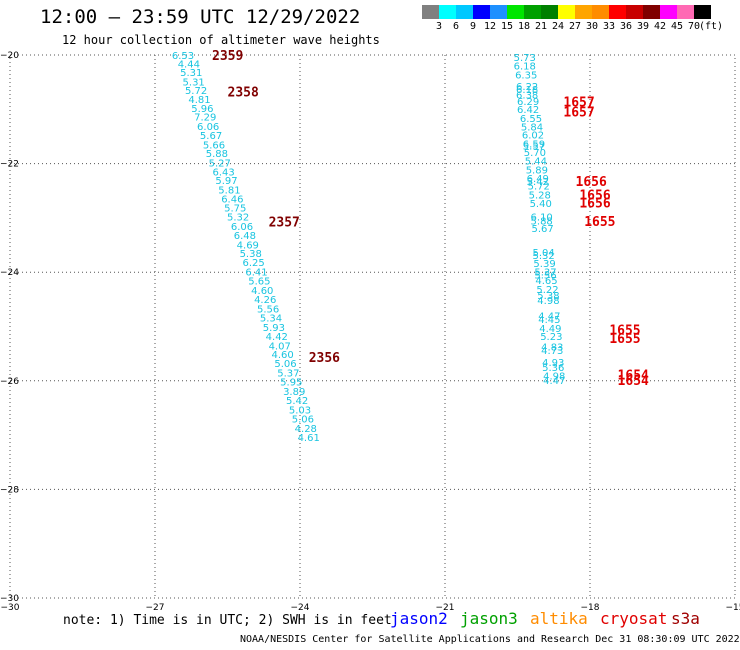  What do you see at coordinates (546, 281) in the screenshot?
I see `swh-value-label: 4.65` at bounding box center [546, 281].